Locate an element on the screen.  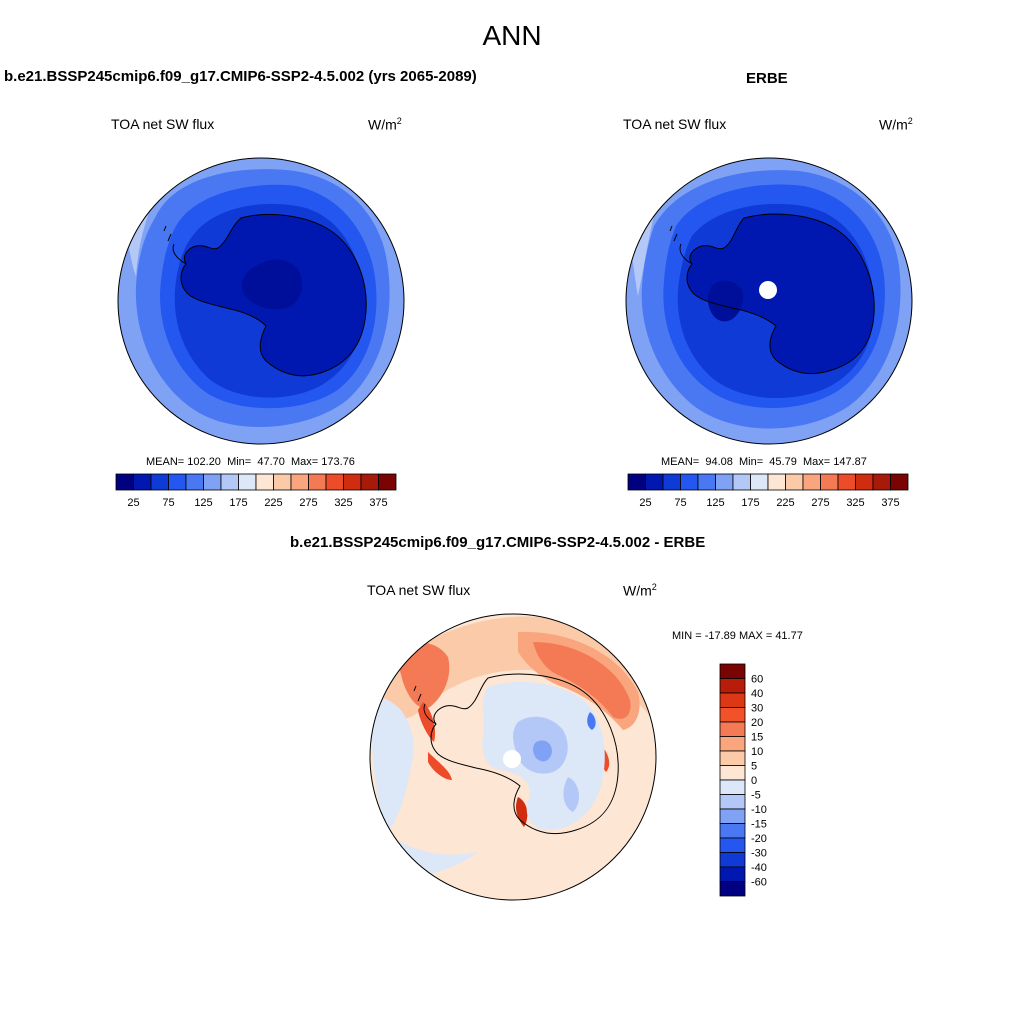
diff-colorbar-tick-label: -10 is located at coordinates (759, 810).